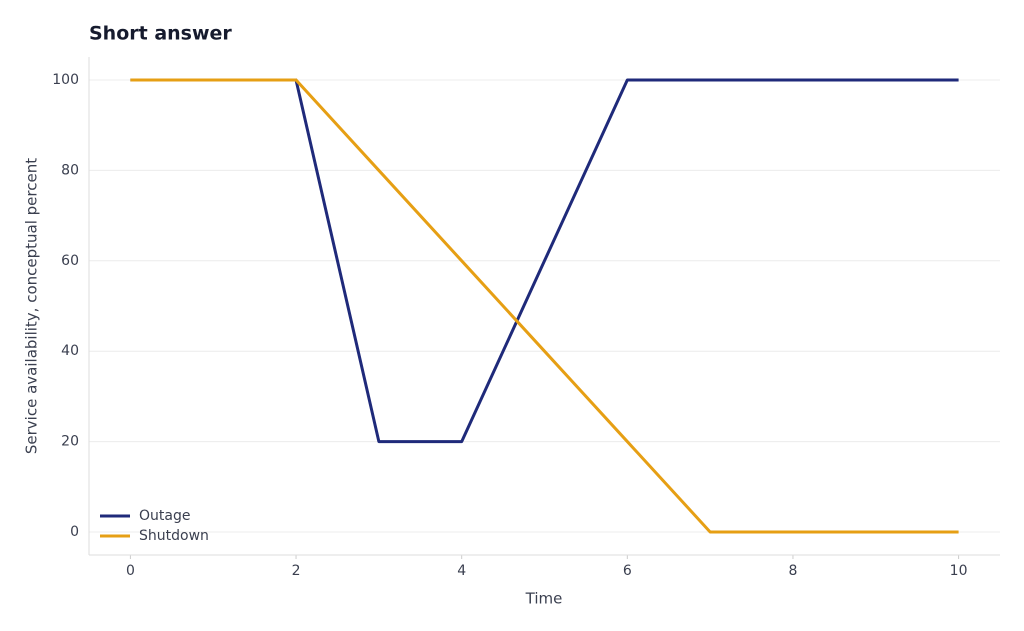 The height and width of the screenshot is (631, 1024). I want to click on x-tick-label: 4, so click(461, 571).